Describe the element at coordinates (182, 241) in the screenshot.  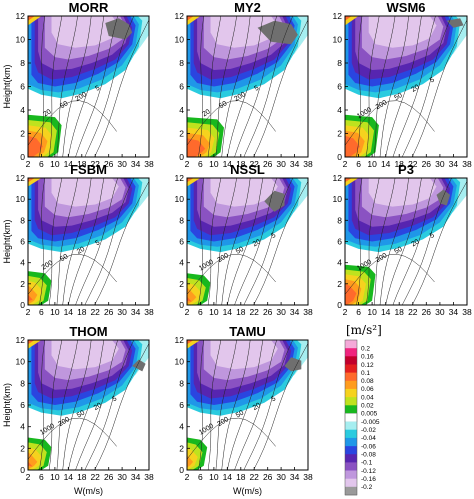
I see `y-ticks: 0 2 4 6 8 10 12` at that location.